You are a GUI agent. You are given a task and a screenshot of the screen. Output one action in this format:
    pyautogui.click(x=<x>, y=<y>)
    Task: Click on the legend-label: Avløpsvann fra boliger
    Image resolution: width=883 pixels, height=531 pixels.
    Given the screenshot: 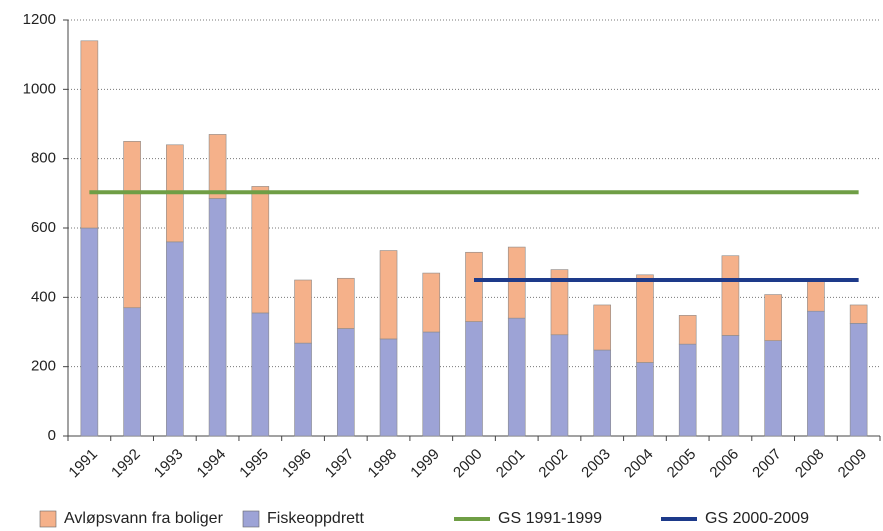 What is the action you would take?
    pyautogui.click(x=144, y=518)
    